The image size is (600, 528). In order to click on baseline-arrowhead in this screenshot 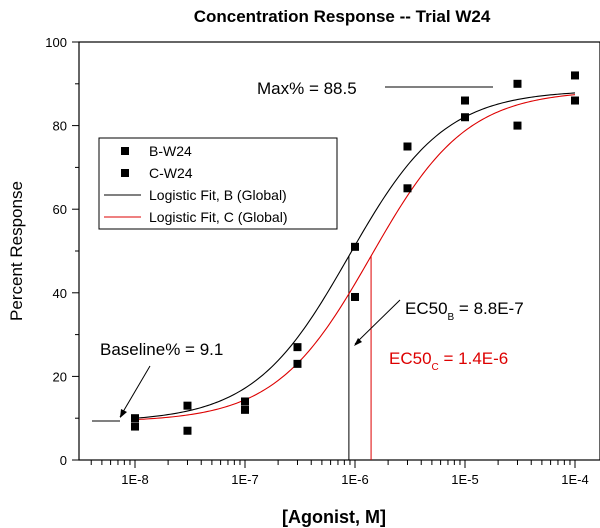, I will do `click(123, 413)`.